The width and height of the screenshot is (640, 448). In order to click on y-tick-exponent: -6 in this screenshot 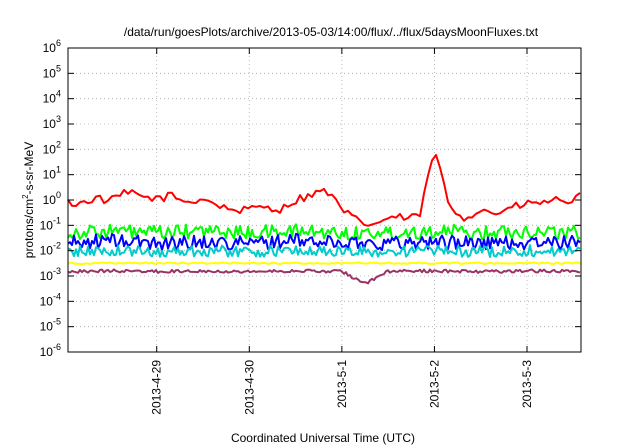, I will do `click(57, 347)`.